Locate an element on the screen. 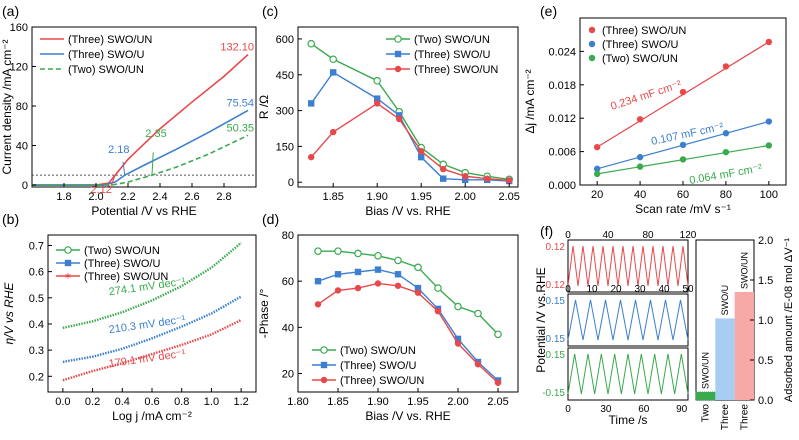 The width and height of the screenshot is (799, 440). x-axis-label: Scan rate /mV s⁻¹ is located at coordinates (683, 209).